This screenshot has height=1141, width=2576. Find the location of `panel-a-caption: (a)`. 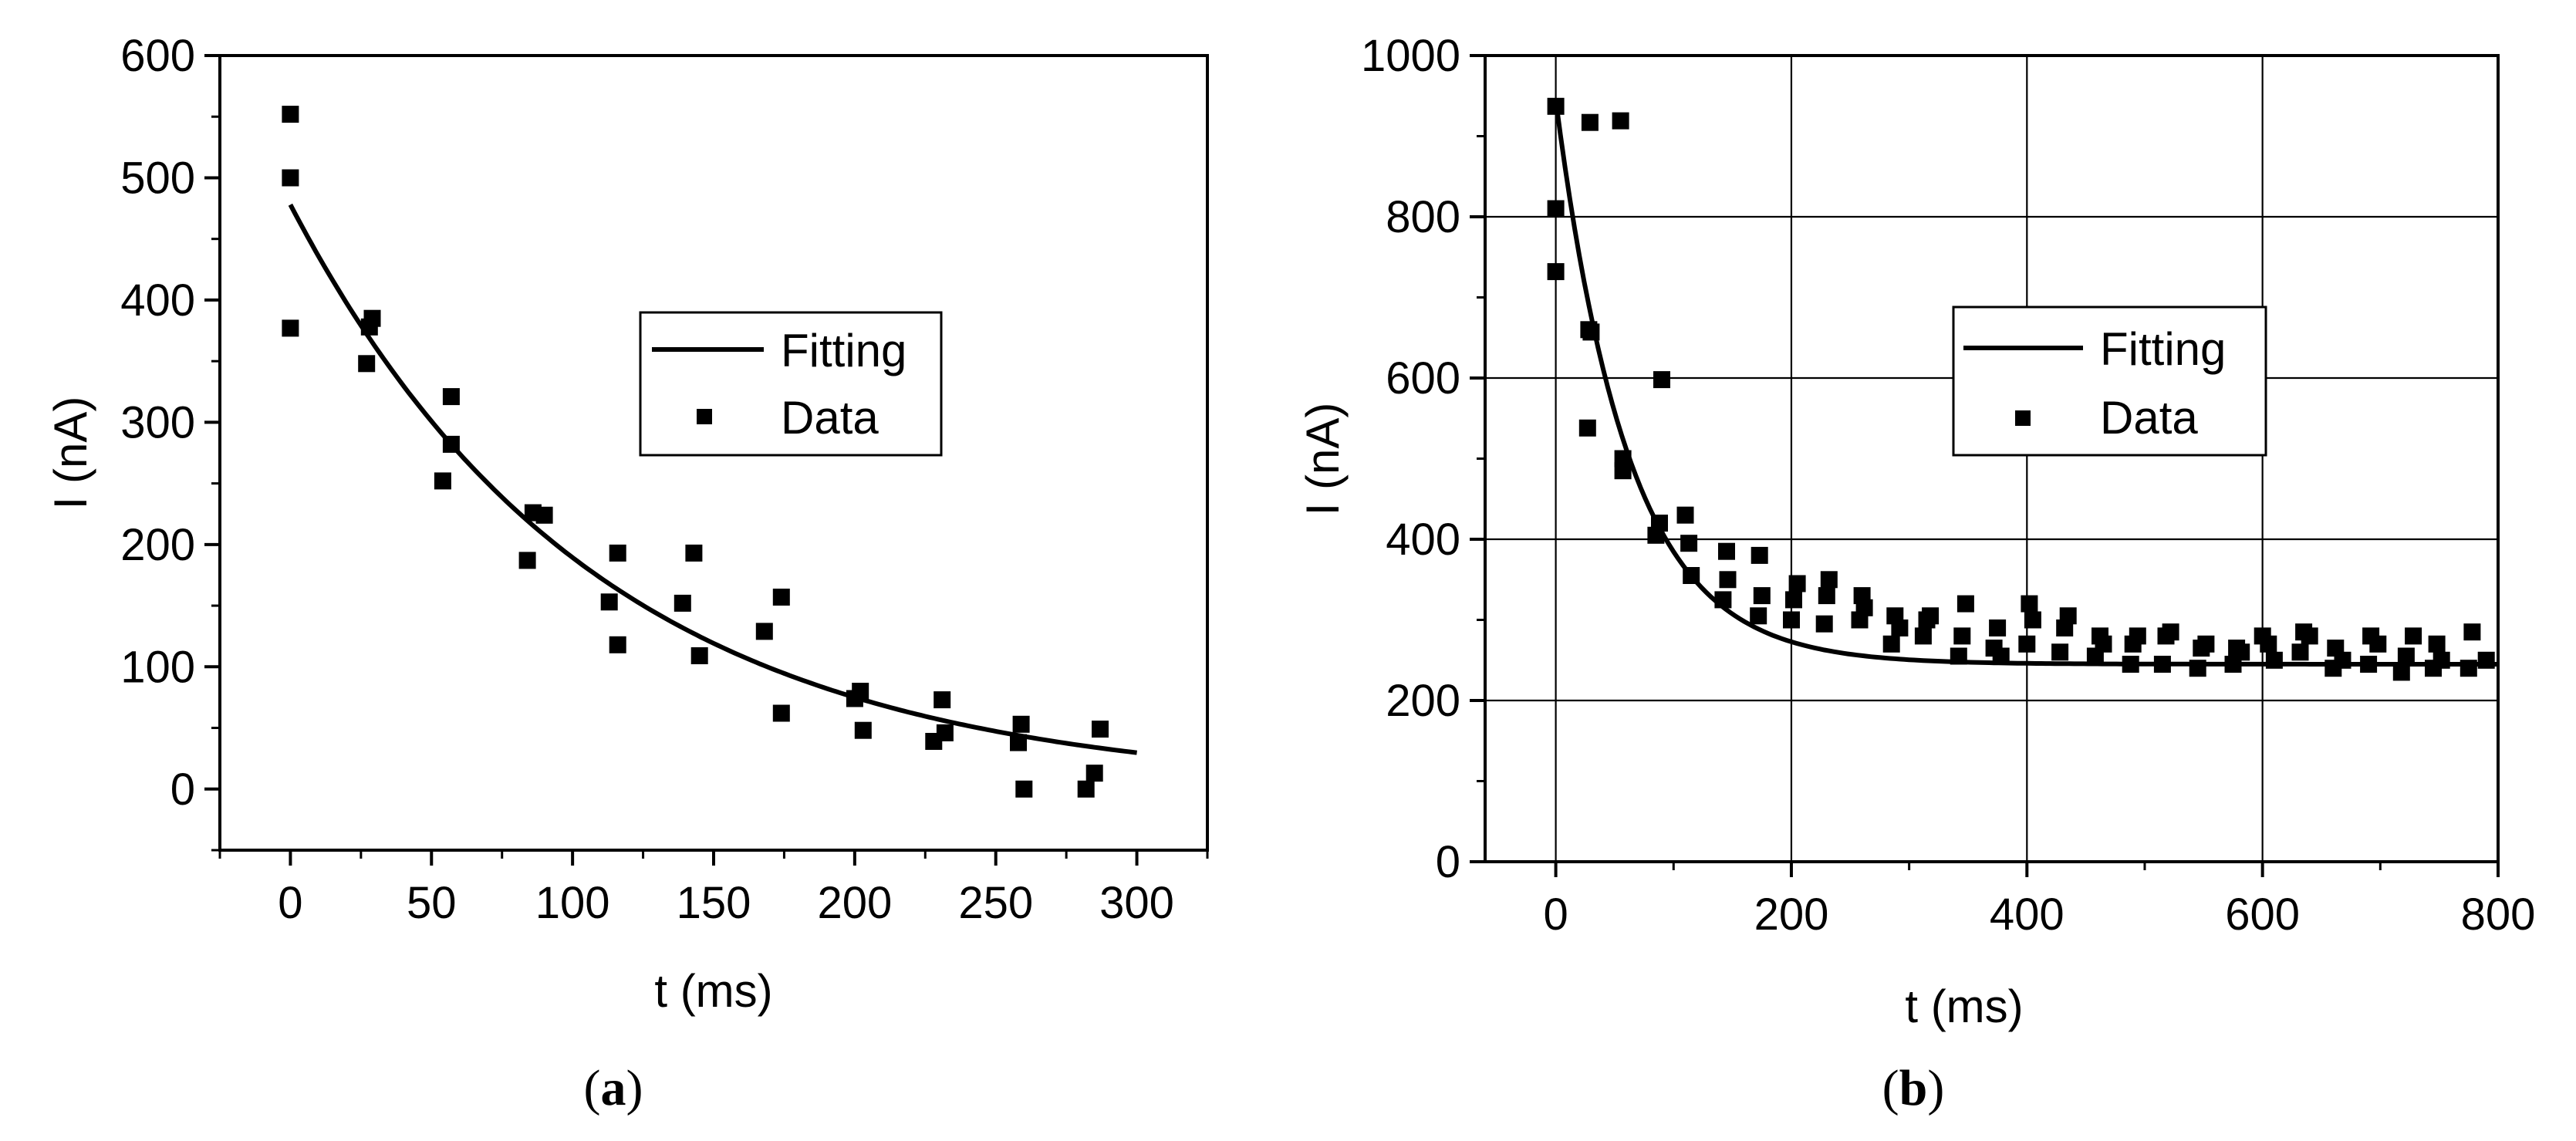

panel-a-caption: (a) is located at coordinates (613, 1088).